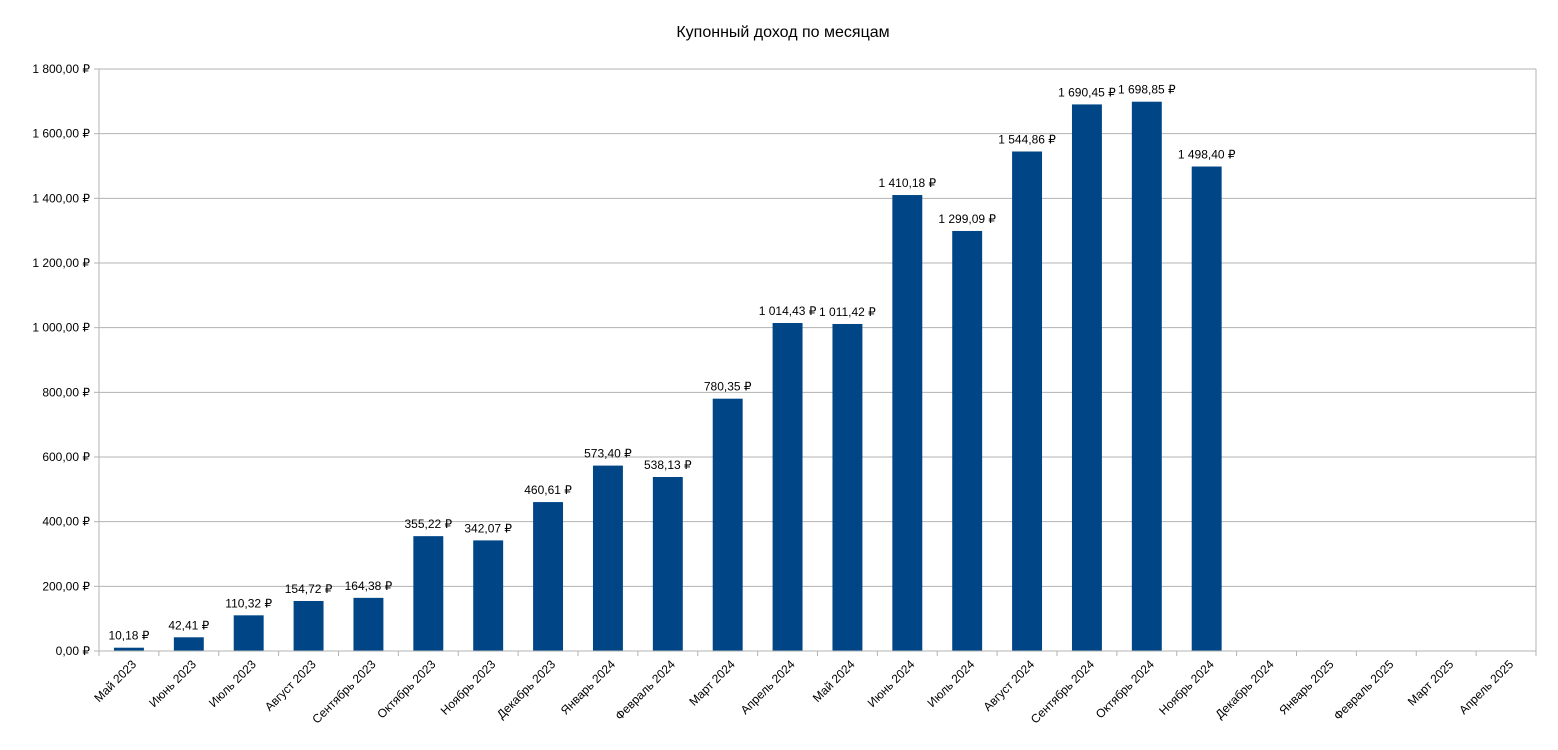  I want to click on bar-value-label: 1 544,86 ₽, so click(1027, 139).